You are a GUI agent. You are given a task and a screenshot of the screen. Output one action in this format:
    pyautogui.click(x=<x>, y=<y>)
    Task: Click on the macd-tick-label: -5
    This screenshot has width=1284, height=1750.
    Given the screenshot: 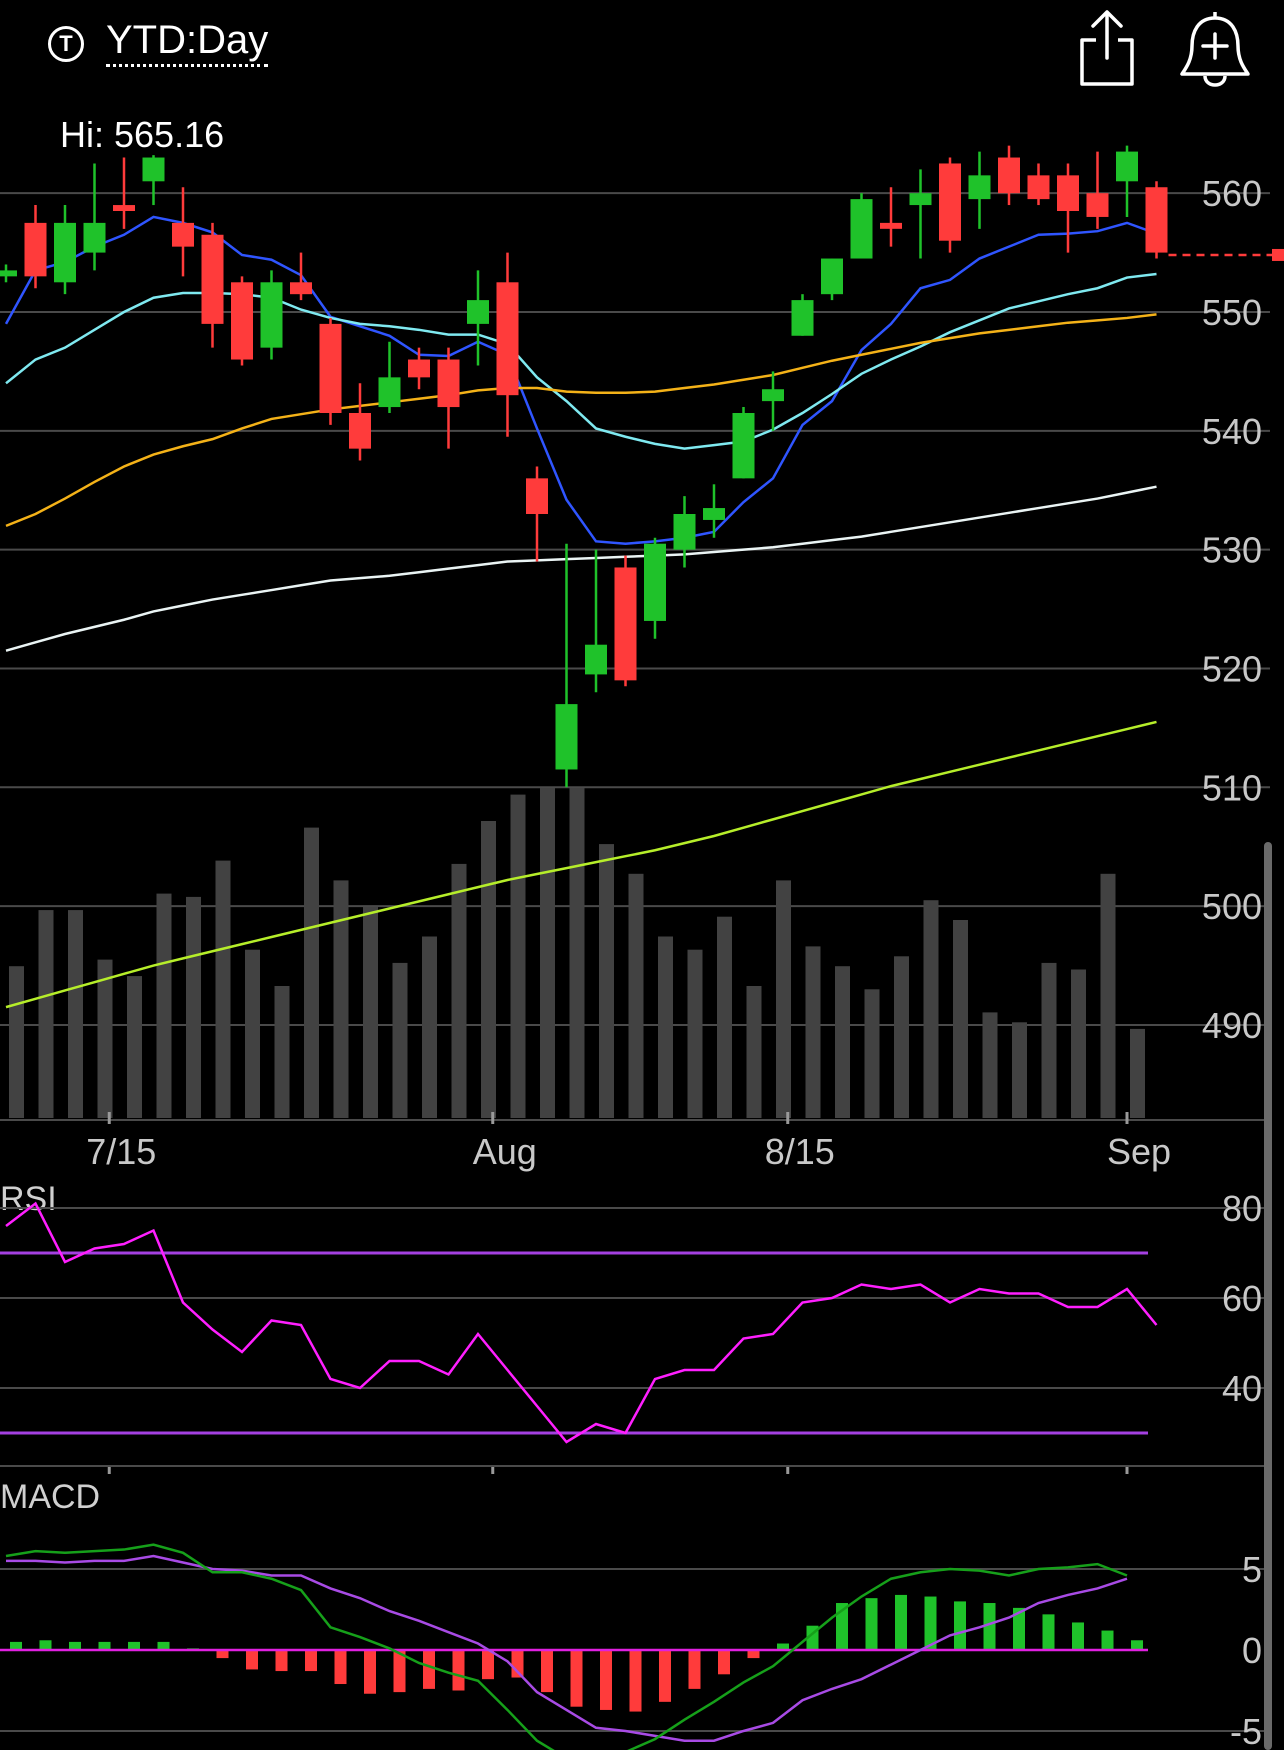 What is the action you would take?
    pyautogui.click(x=1246, y=1730)
    